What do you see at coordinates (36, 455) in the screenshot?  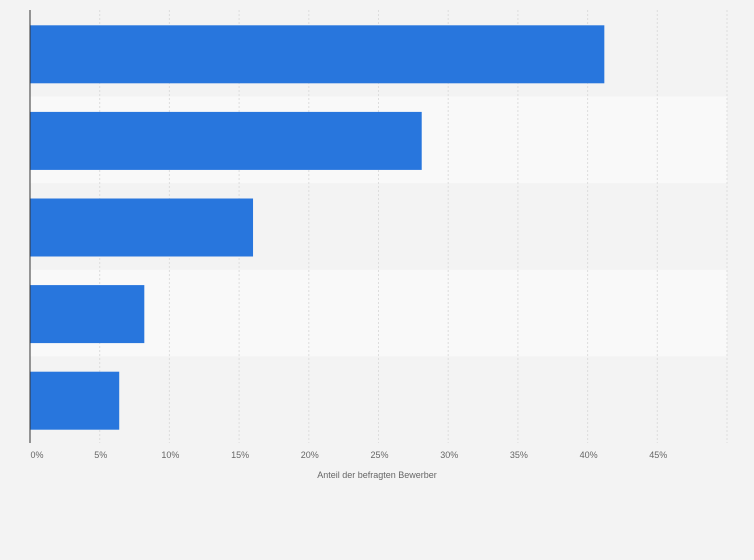 I see `x-tick-label: 0%` at bounding box center [36, 455].